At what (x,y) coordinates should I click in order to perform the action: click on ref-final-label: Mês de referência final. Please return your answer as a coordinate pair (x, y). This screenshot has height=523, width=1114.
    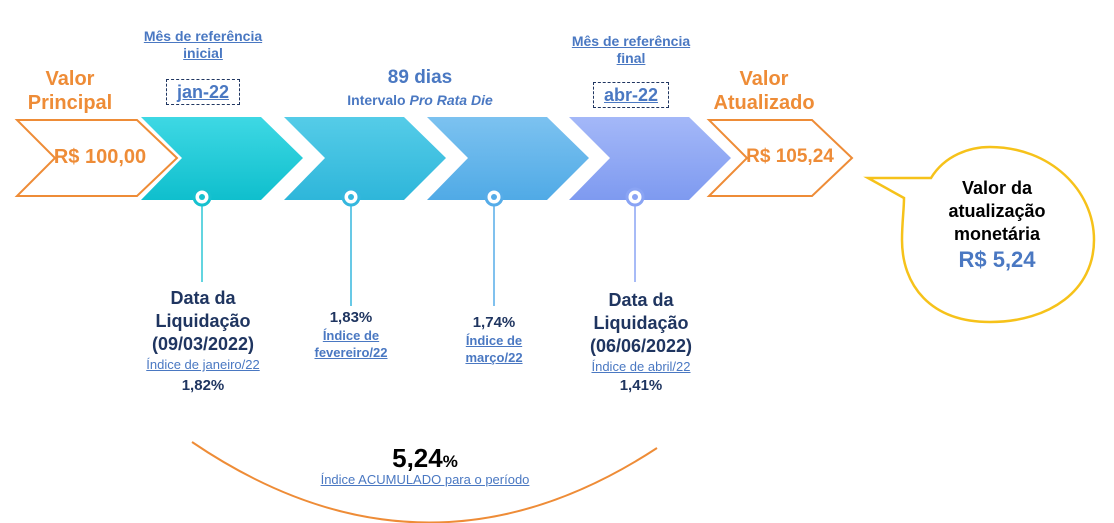
    Looking at the image, I should click on (631, 50).